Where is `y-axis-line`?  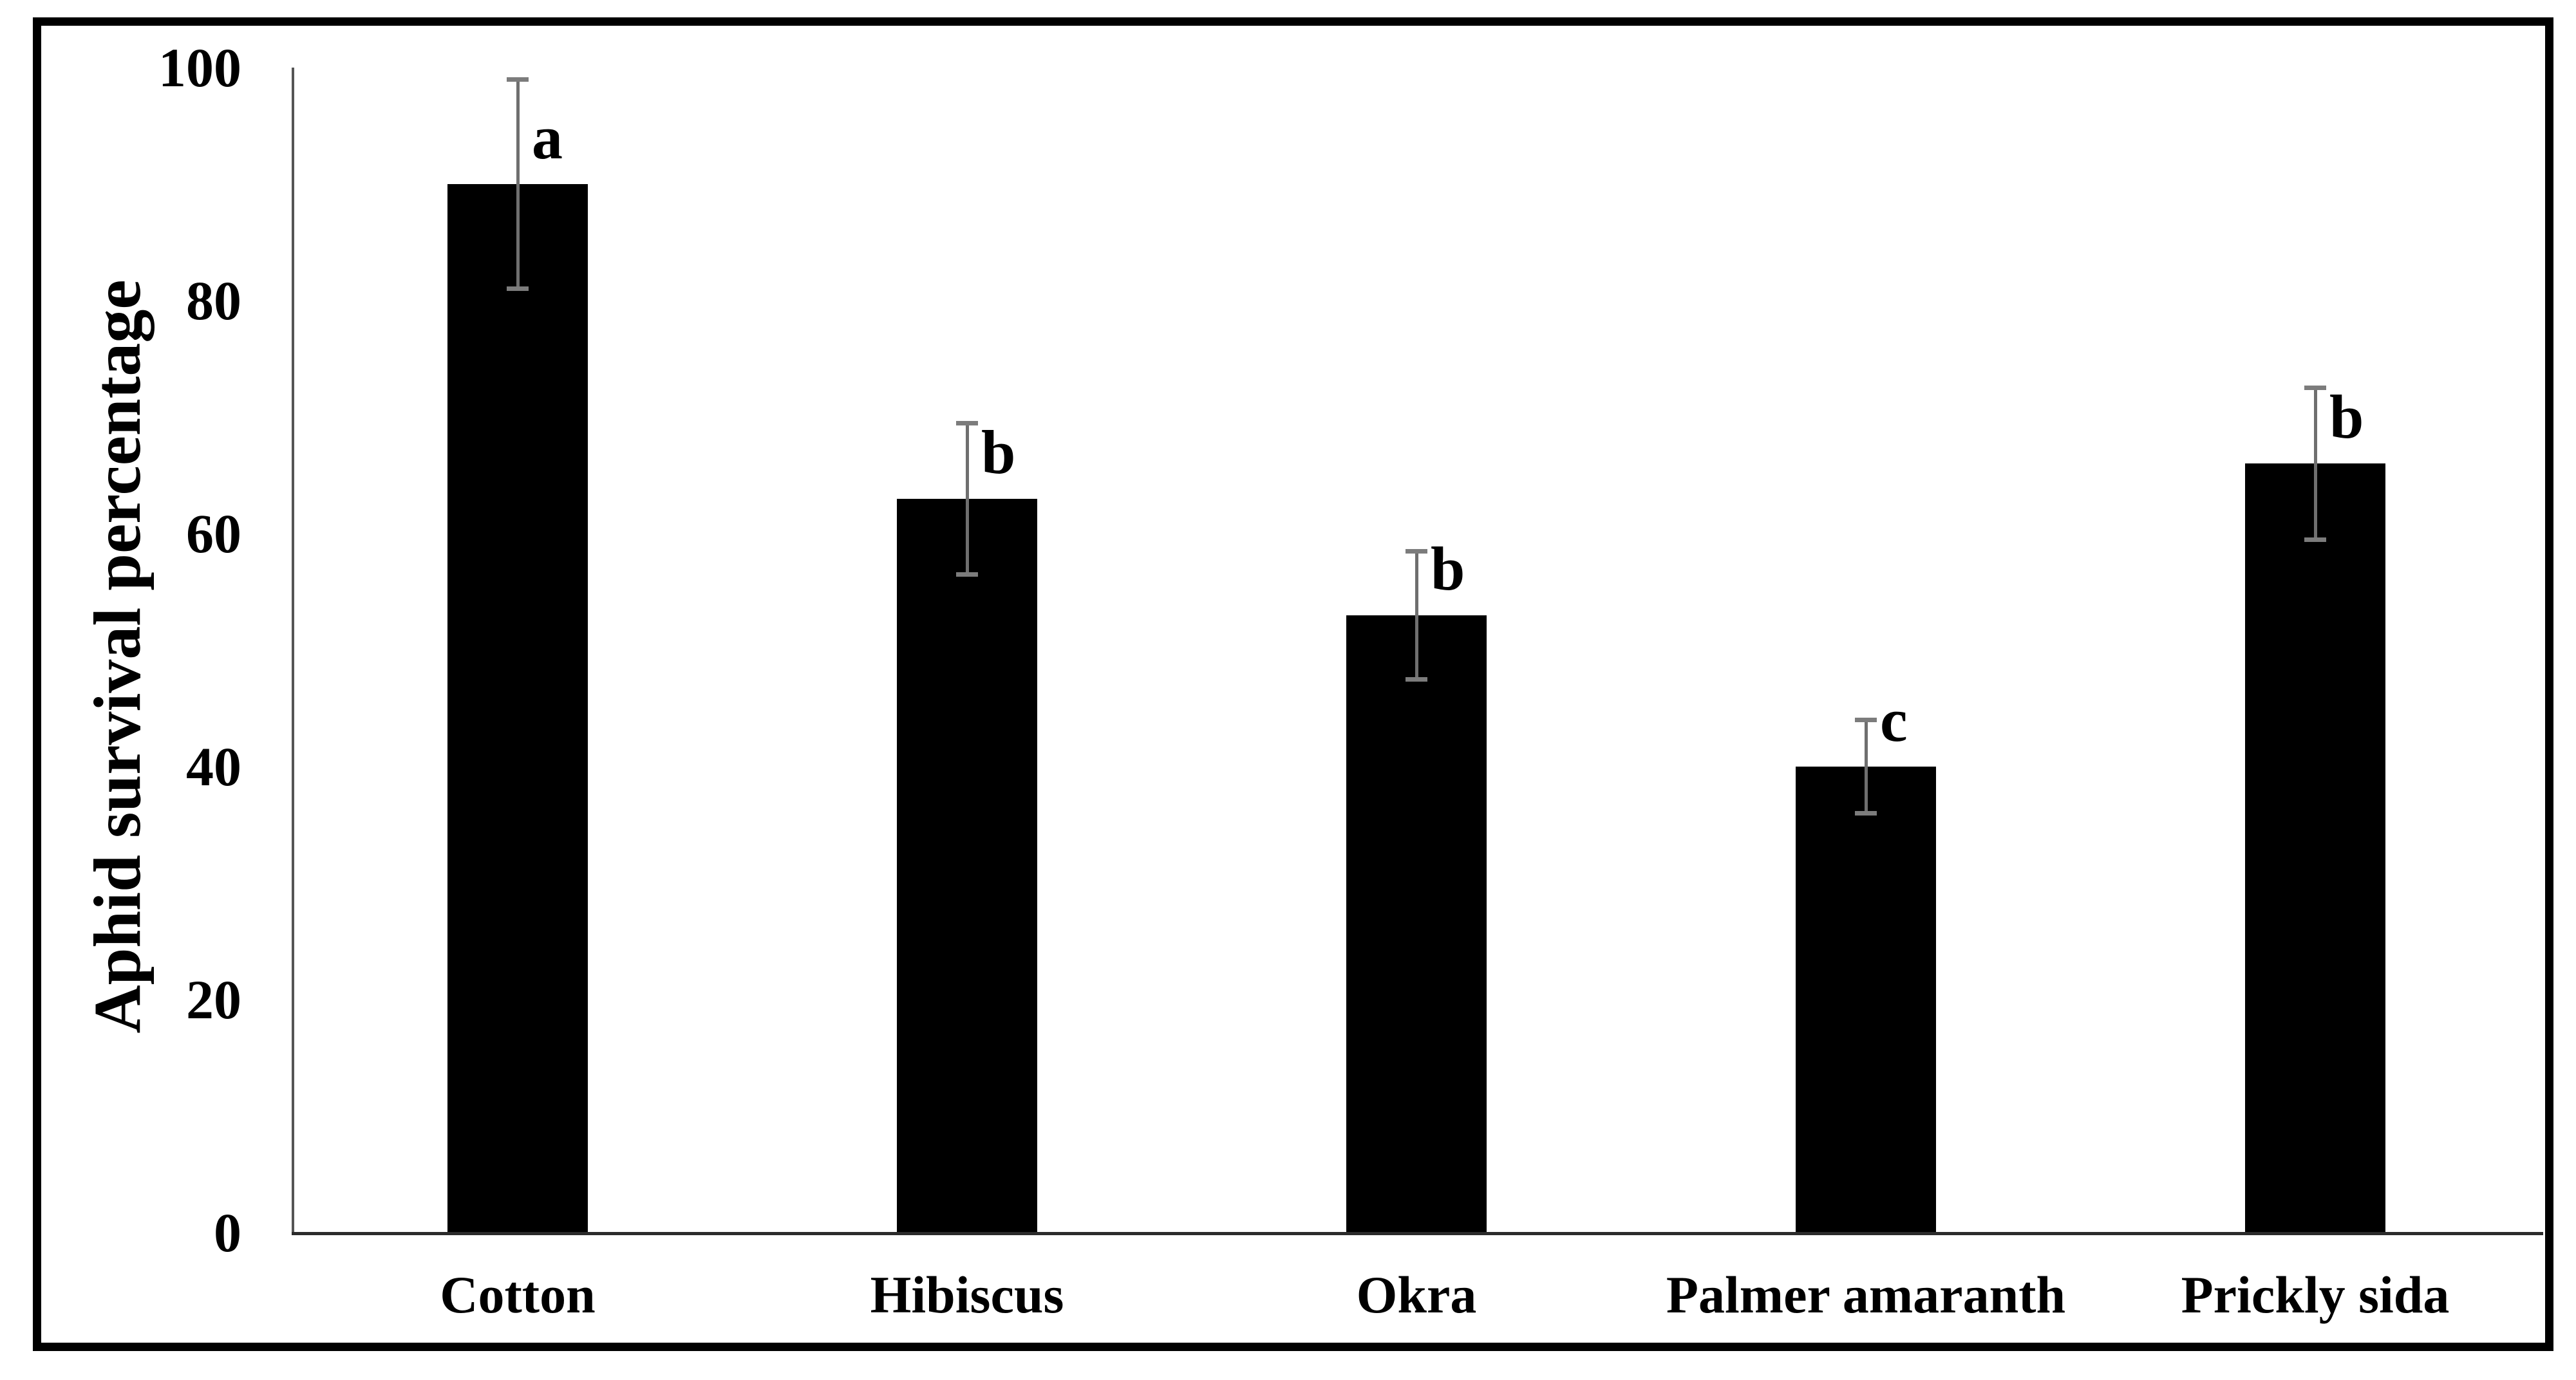 y-axis-line is located at coordinates (293, 651).